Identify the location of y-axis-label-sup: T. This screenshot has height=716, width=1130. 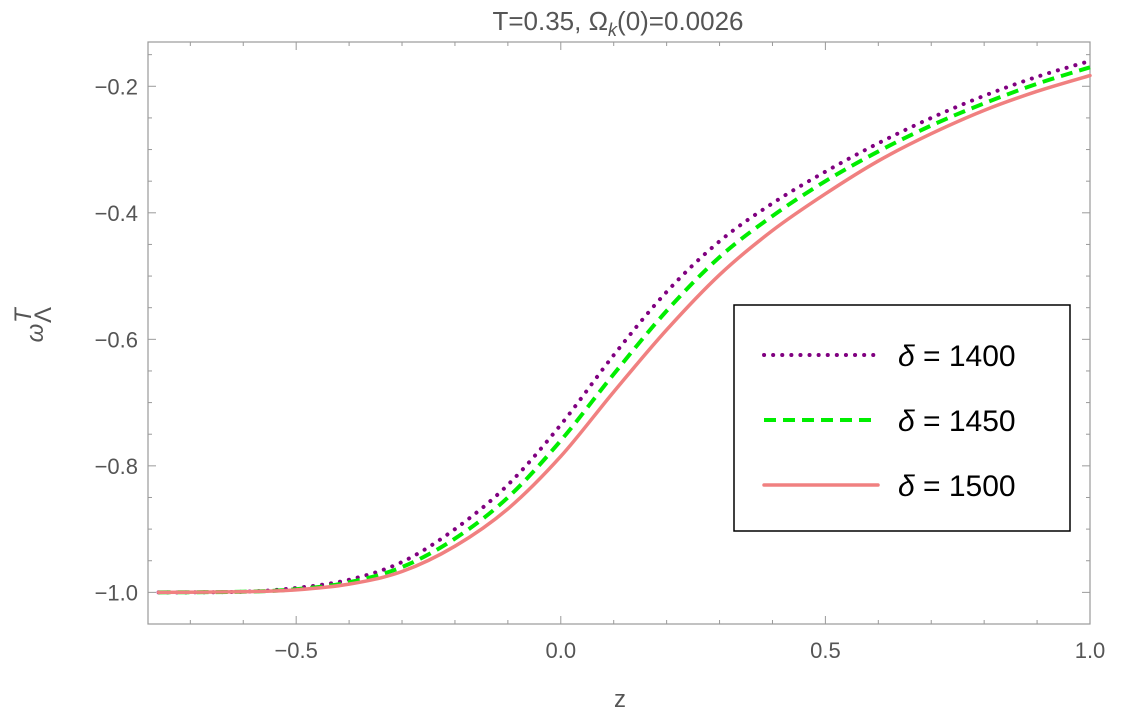
(23, 314).